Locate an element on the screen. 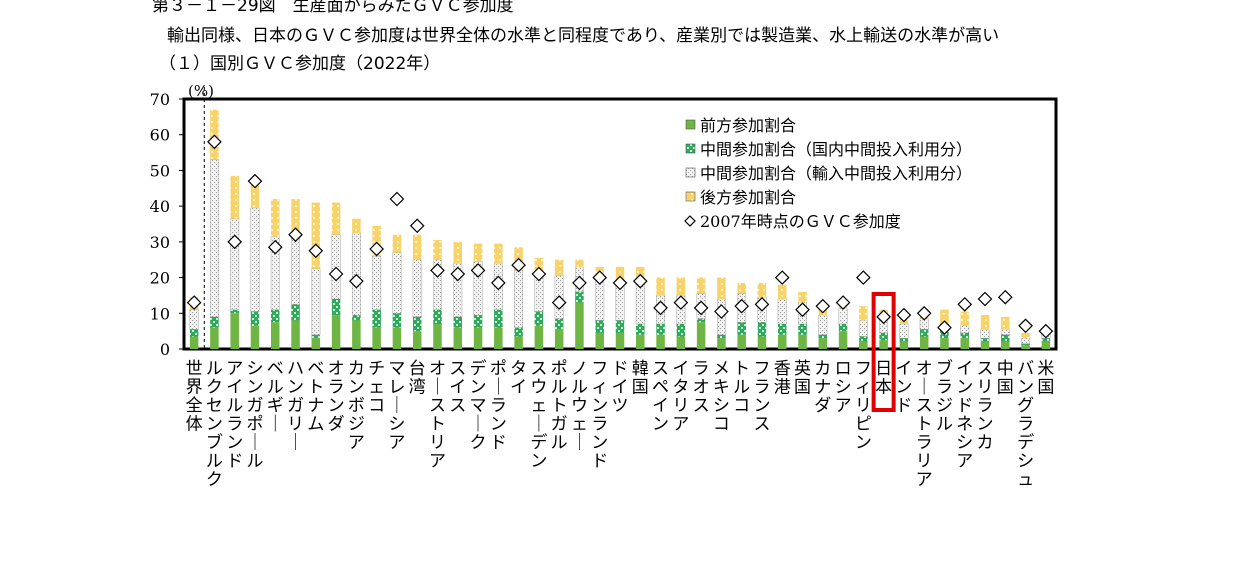 The width and height of the screenshot is (1241, 576). y-tick-label: 60 is located at coordinates (160, 135).